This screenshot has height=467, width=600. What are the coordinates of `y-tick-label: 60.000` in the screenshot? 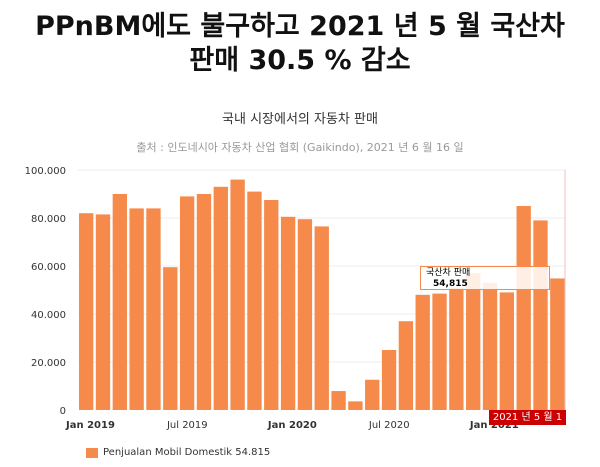 It's located at (48, 267).